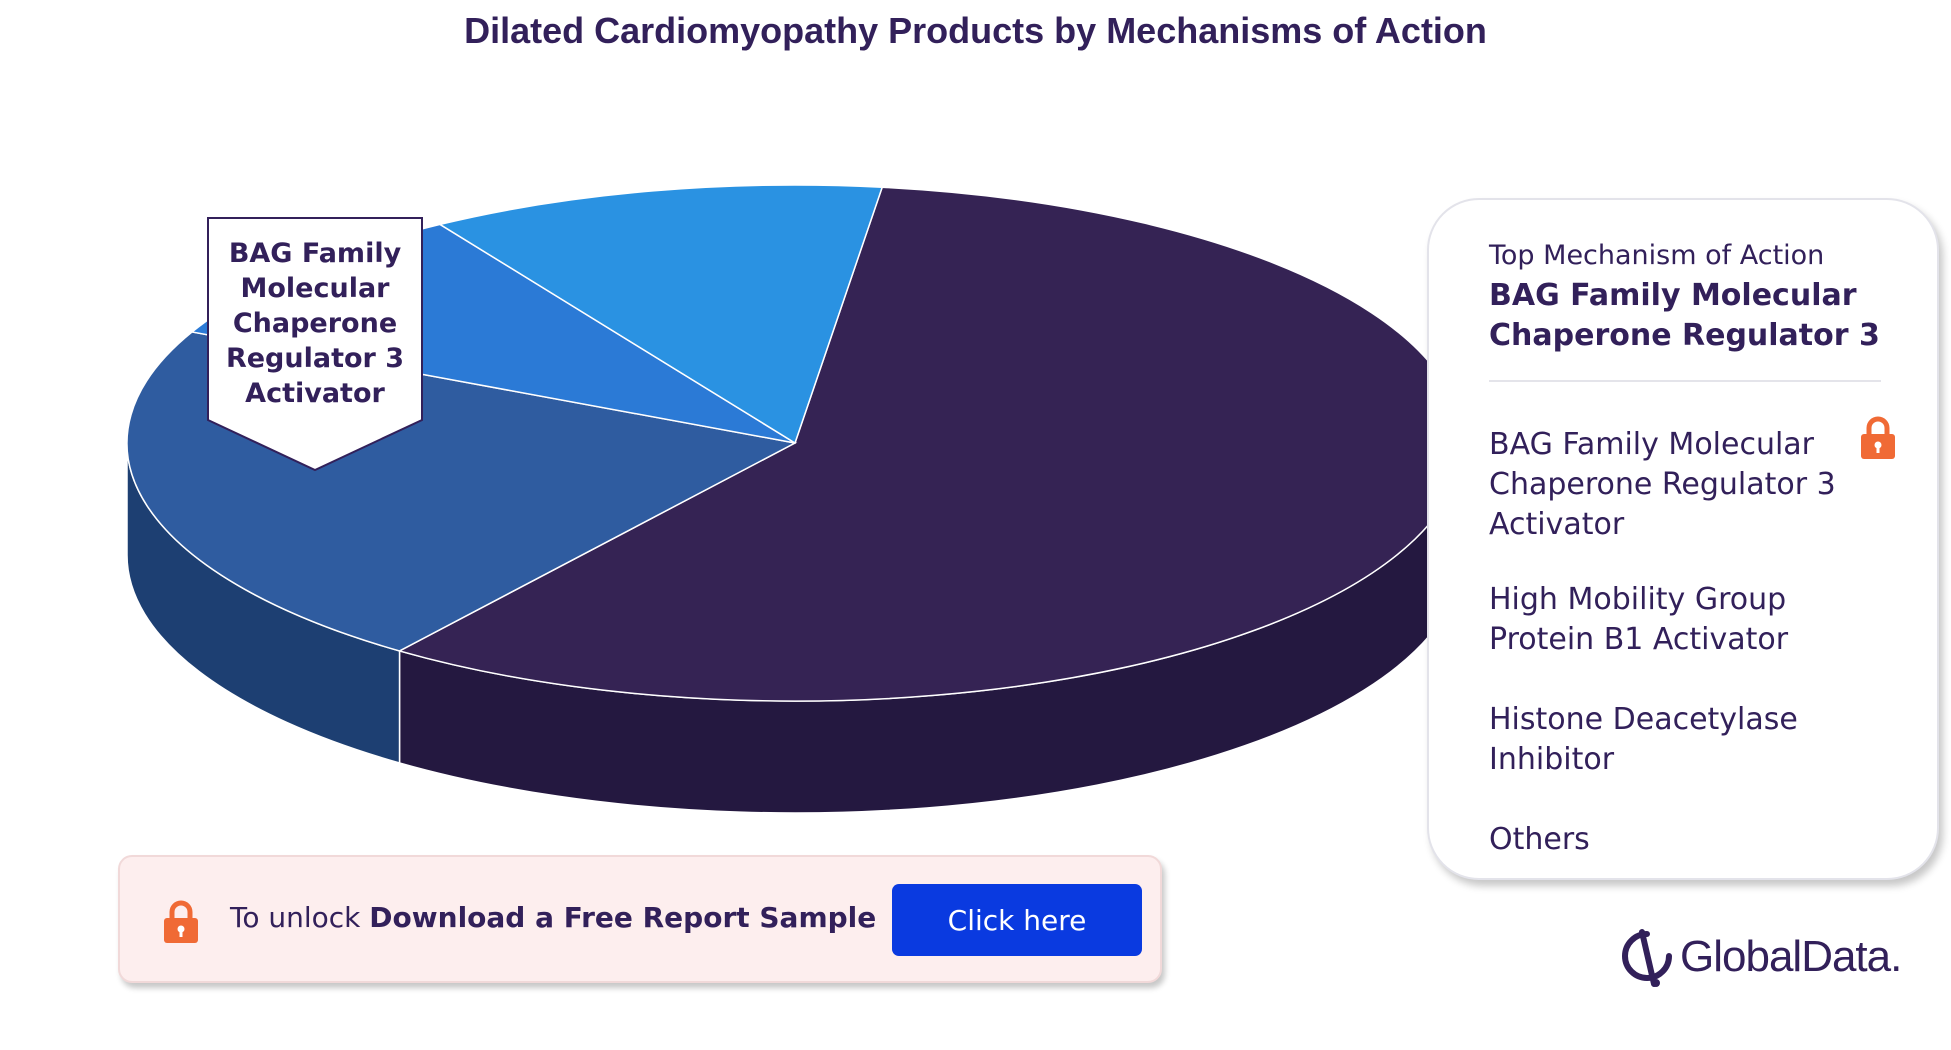 The image size is (1951, 1050). I want to click on click-here-button: Click here, so click(1017, 920).